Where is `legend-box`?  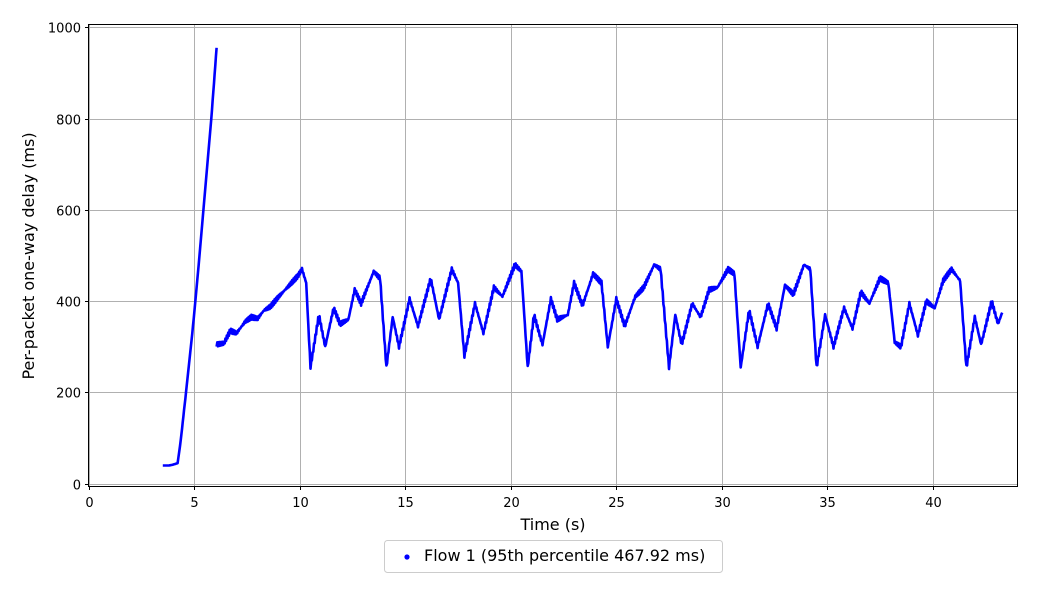 legend-box is located at coordinates (553, 556).